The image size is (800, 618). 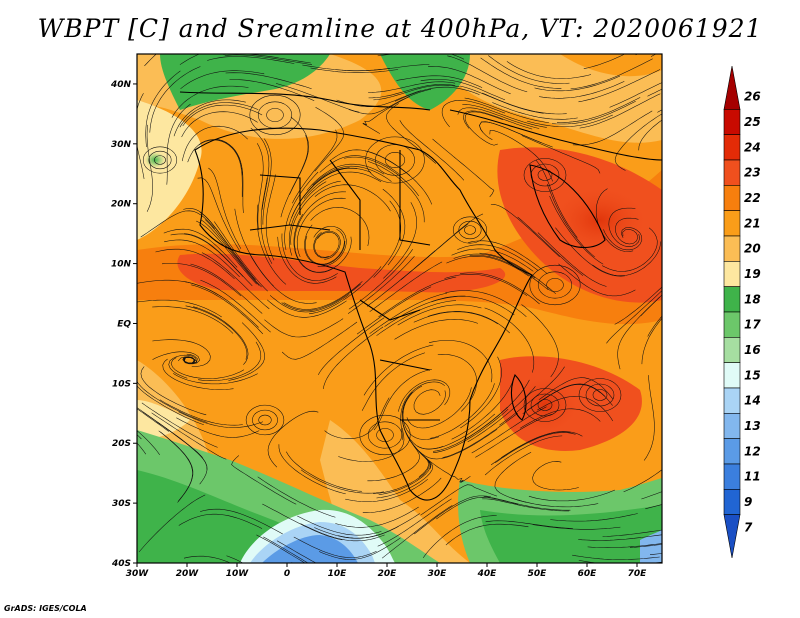 What do you see at coordinates (742, 312) in the screenshot?
I see `colorbar: 26 25 24 23 22 21 20 19 18 17 16 15 14 13 12 11 9 7` at bounding box center [742, 312].